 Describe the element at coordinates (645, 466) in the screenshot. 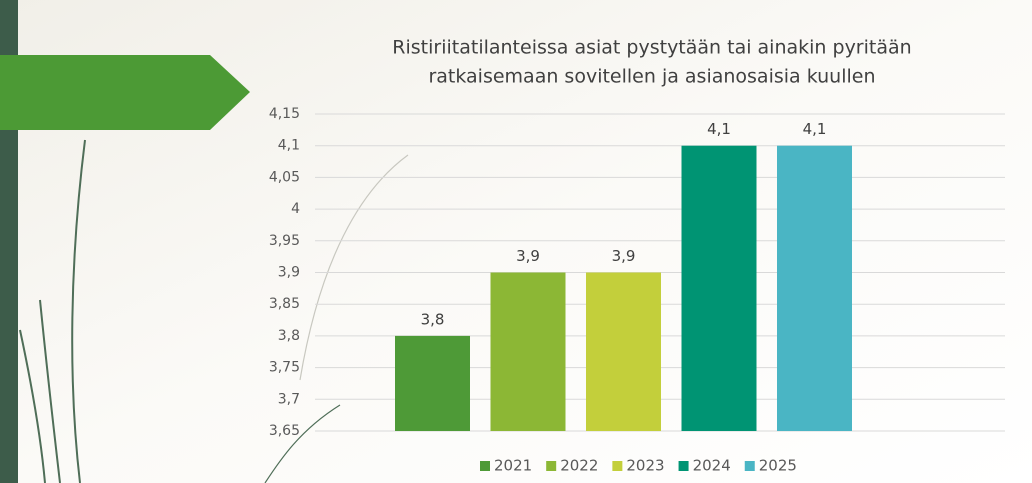

I see `legend-label: 2023` at that location.